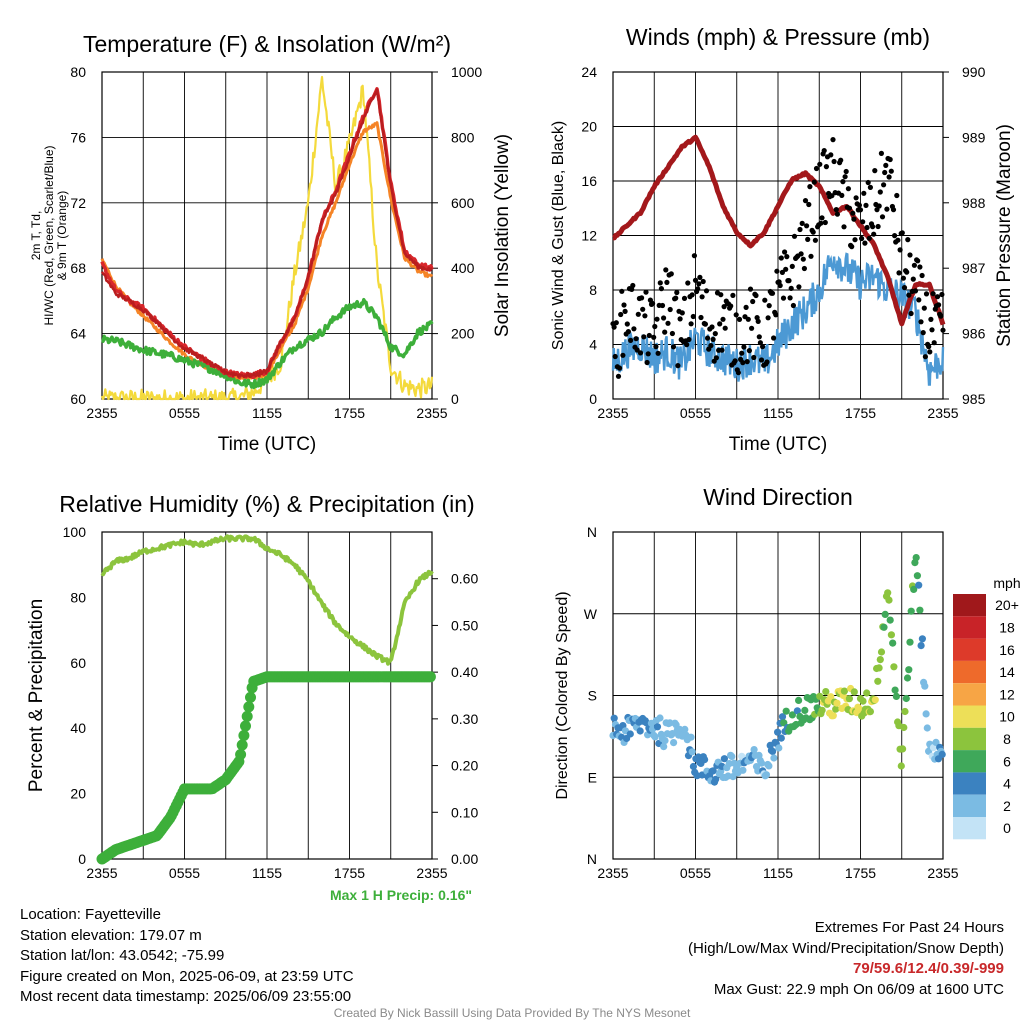 The height and width of the screenshot is (1024, 1024). What do you see at coordinates (267, 44) in the screenshot?
I see `chart-title: Temperature (F) & Insolation (W/m²)` at bounding box center [267, 44].